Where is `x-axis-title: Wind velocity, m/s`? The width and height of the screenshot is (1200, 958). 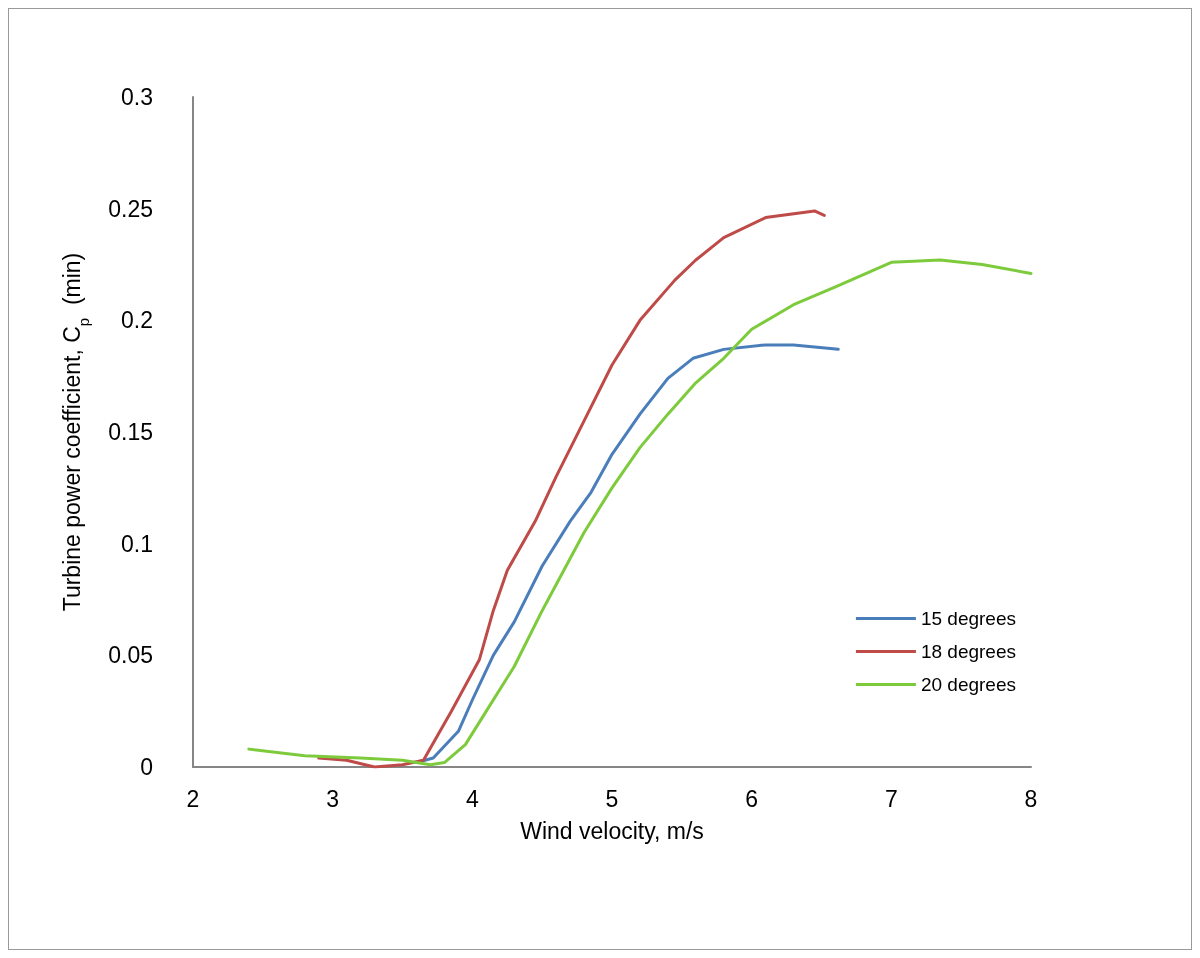 x-axis-title: Wind velocity, m/s is located at coordinates (612, 830).